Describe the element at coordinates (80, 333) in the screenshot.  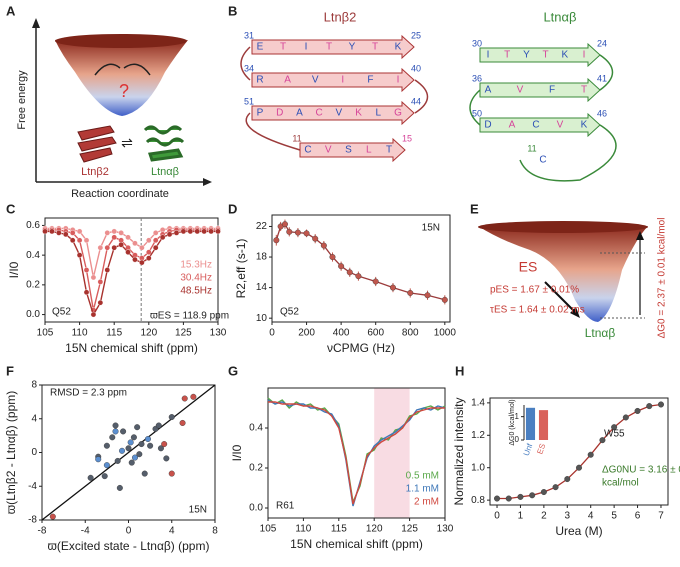
I see `x-tick-label: 110` at that location.